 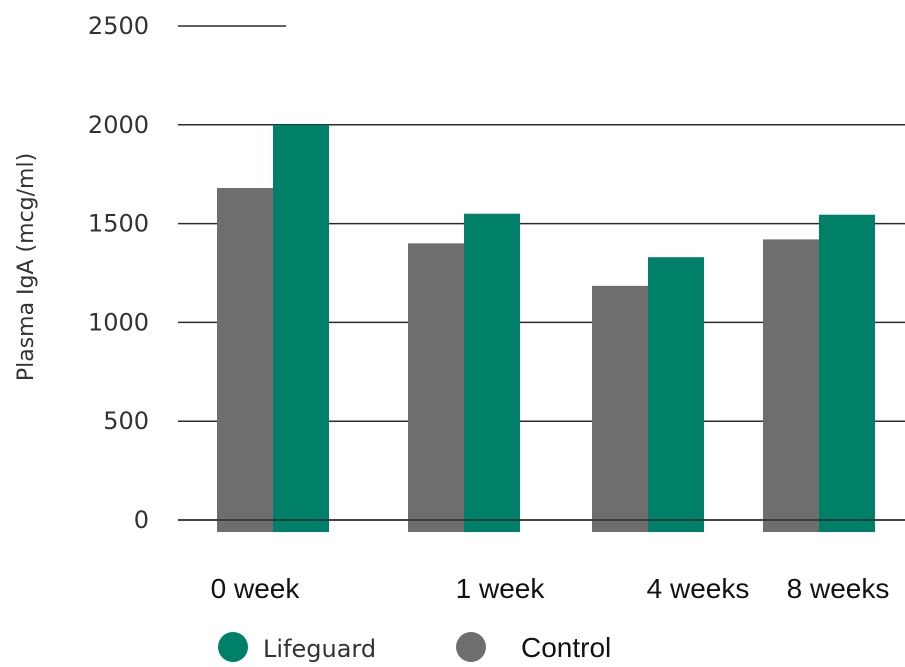 What do you see at coordinates (118, 322) in the screenshot?
I see `y-tick-label: 1000` at bounding box center [118, 322].